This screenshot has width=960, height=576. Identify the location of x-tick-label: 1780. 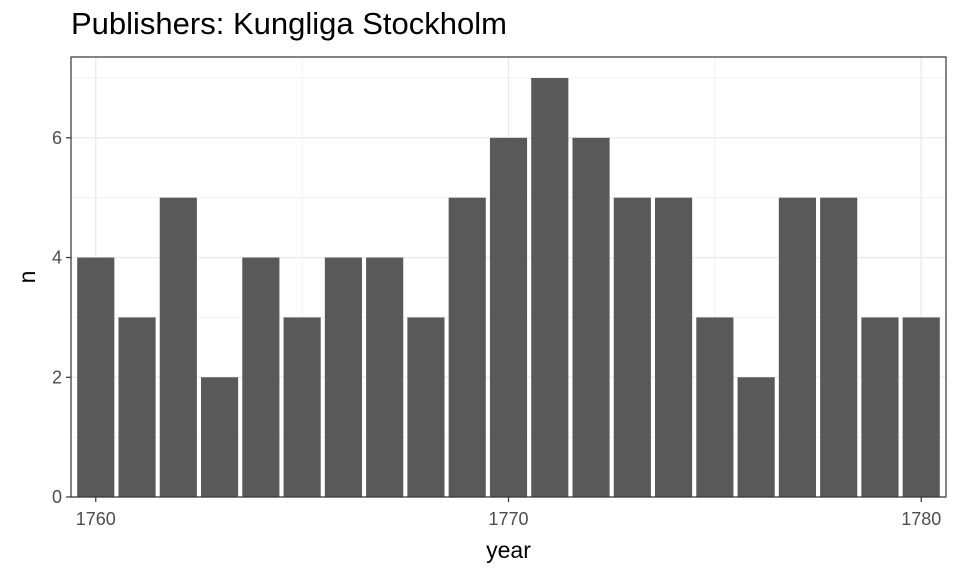
(921, 519).